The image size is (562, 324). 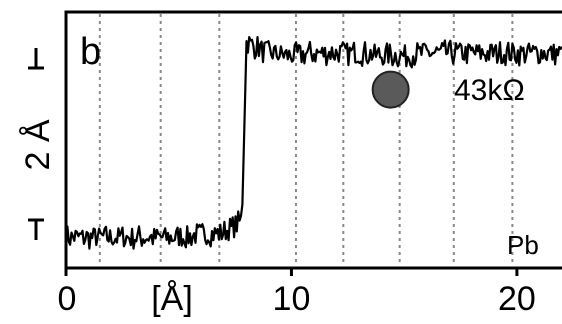 What do you see at coordinates (517, 299) in the screenshot?
I see `x-tick-label-20: 20` at bounding box center [517, 299].